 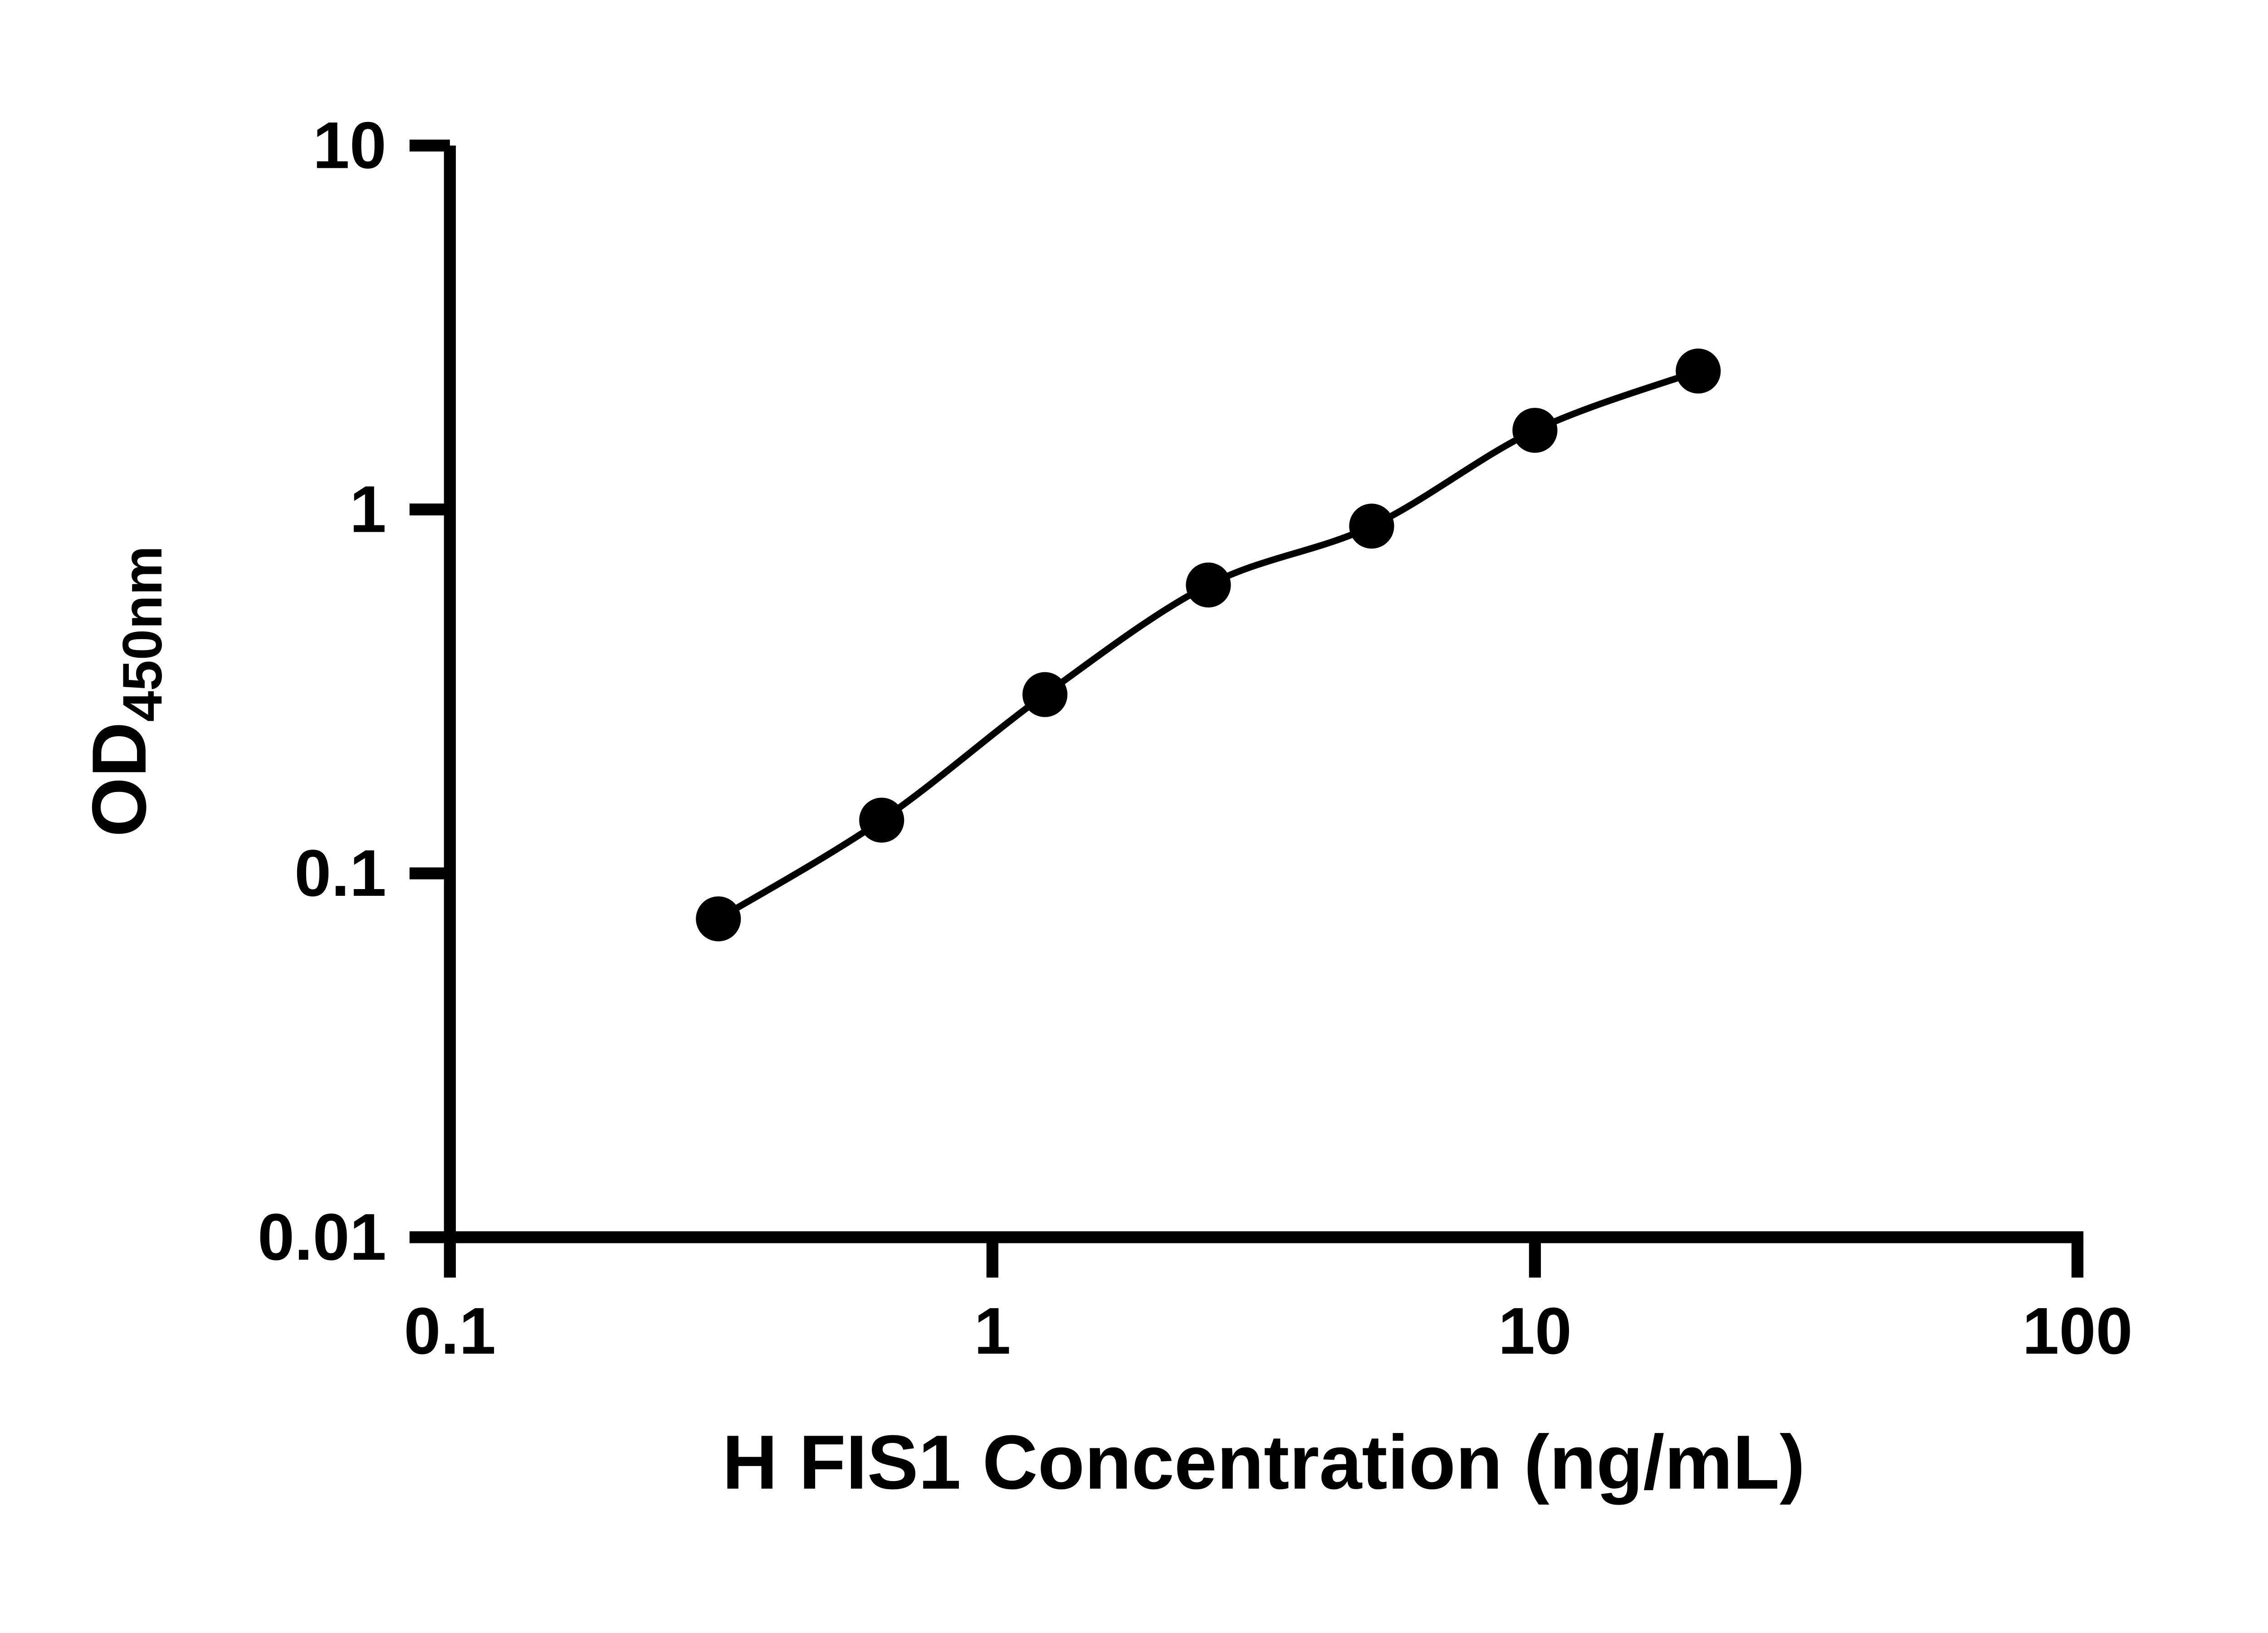 What do you see at coordinates (1264, 1462) in the screenshot?
I see `x-axis-title: H FIS1 Concentration (ng/mL)` at bounding box center [1264, 1462].